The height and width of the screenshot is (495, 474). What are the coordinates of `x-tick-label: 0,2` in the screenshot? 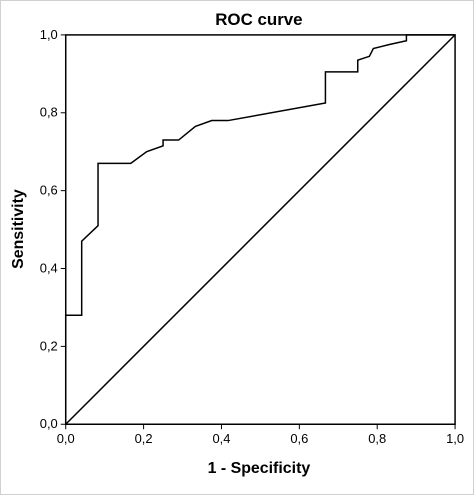 It's located at (144, 438).